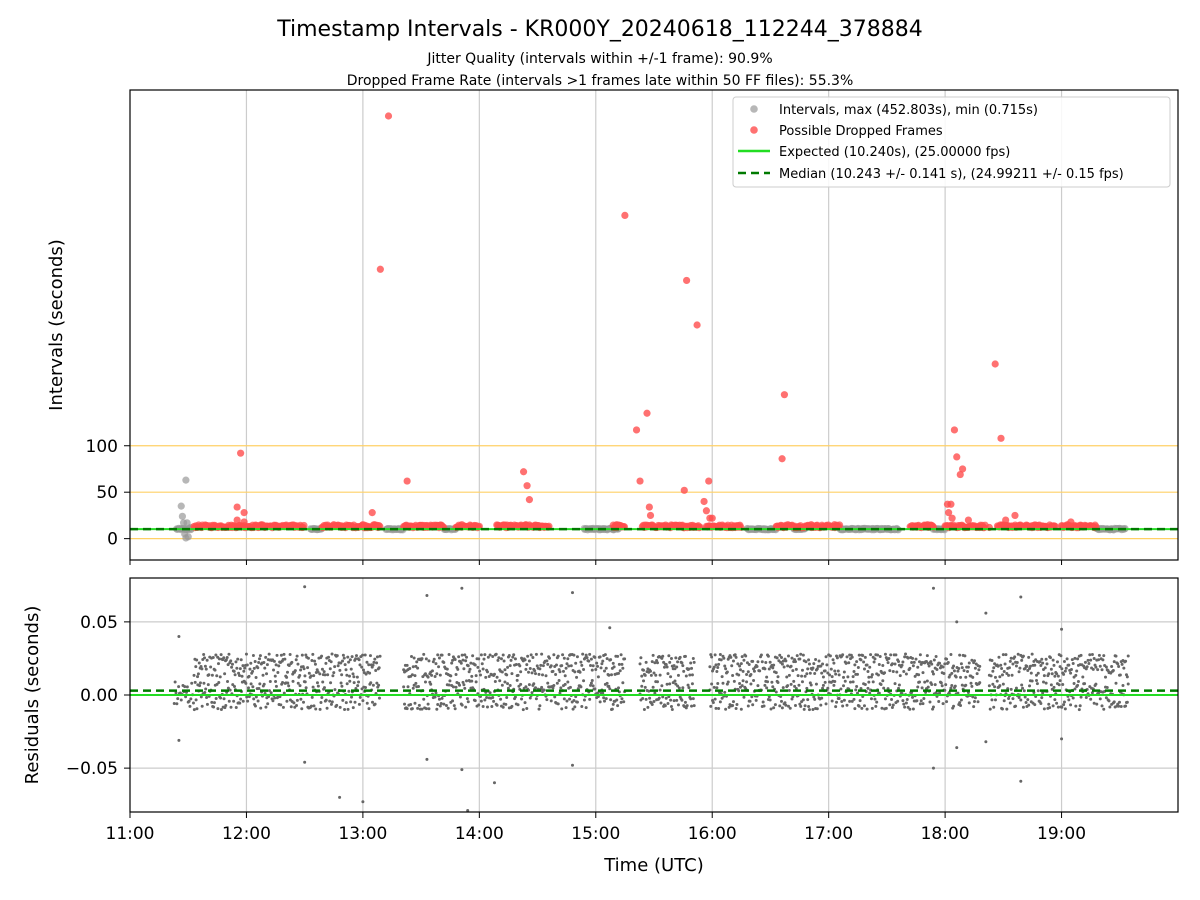 The image size is (1200, 900). Describe the element at coordinates (572, 765) in the screenshot. I see `residual-point-2037` at that location.